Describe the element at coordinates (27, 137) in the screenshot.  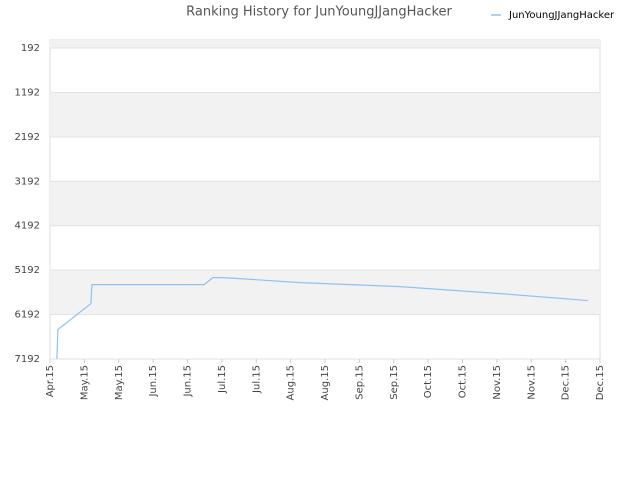
I see `y-tick-label: 2192` at that location.